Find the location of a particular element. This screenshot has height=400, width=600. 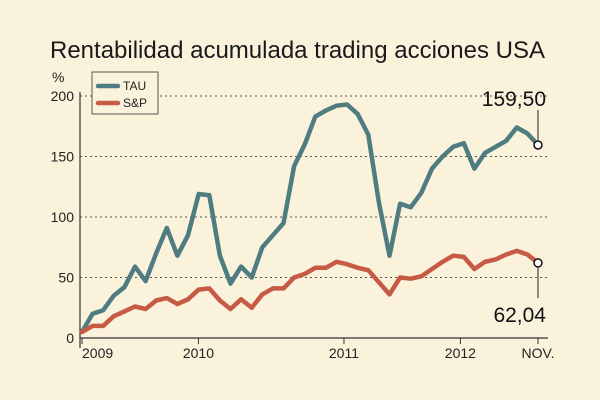

y-tick-label: 0 is located at coordinates (70, 338).